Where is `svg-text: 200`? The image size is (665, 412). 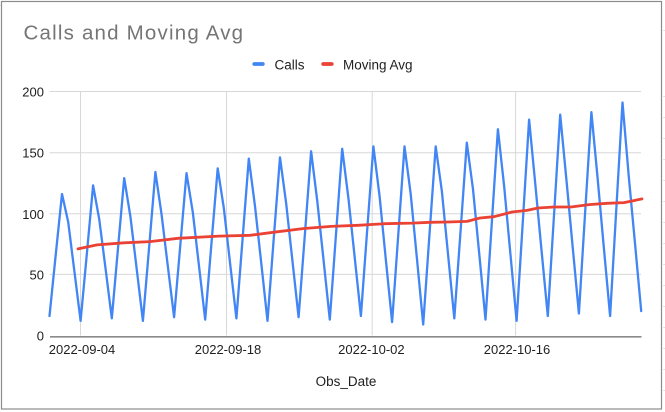 svg-text: 200 is located at coordinates (33, 92).